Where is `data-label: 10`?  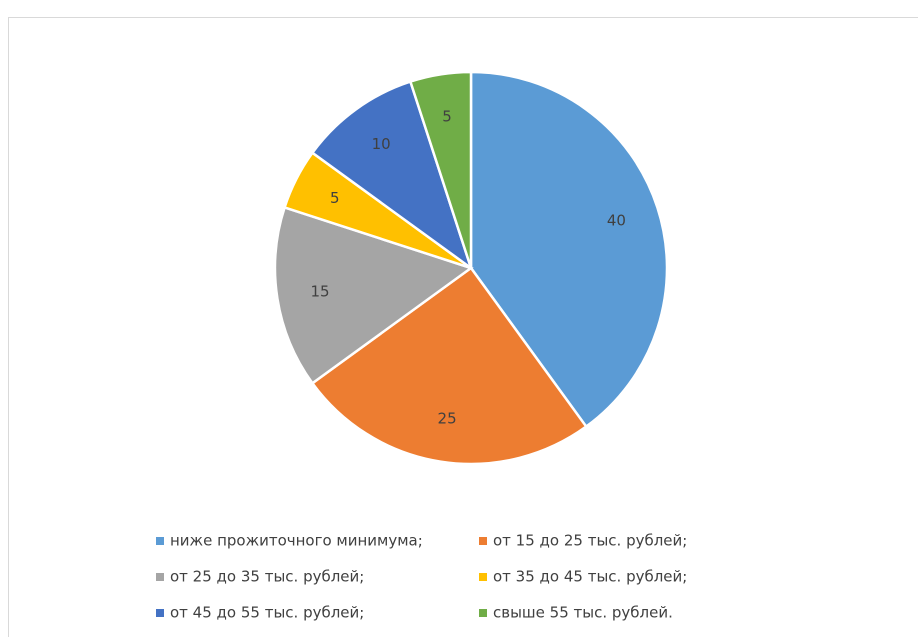 data-label: 10 is located at coordinates (381, 144).